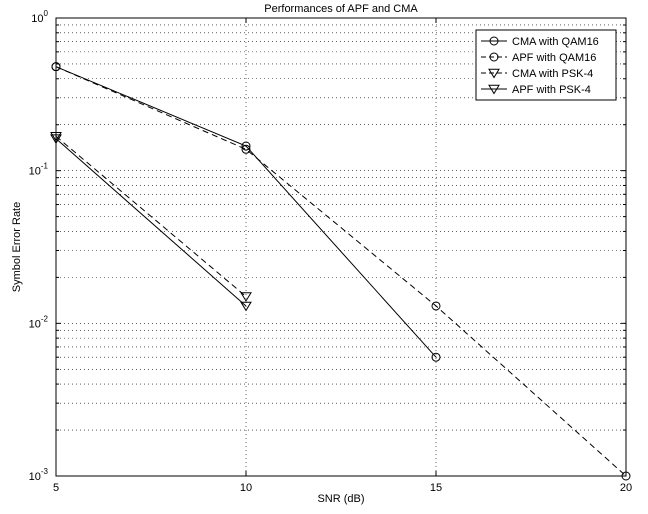 This screenshot has width=648, height=514. What do you see at coordinates (555, 42) in the screenshot?
I see `legend-label: CMA with QAM16` at bounding box center [555, 42].